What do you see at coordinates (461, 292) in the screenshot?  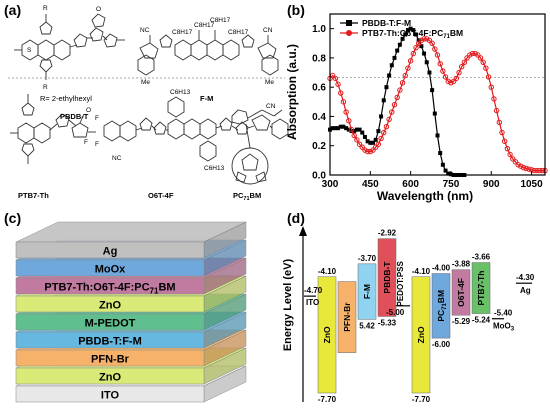 I see `energy-bar-label: O6T-4F` at bounding box center [461, 292].